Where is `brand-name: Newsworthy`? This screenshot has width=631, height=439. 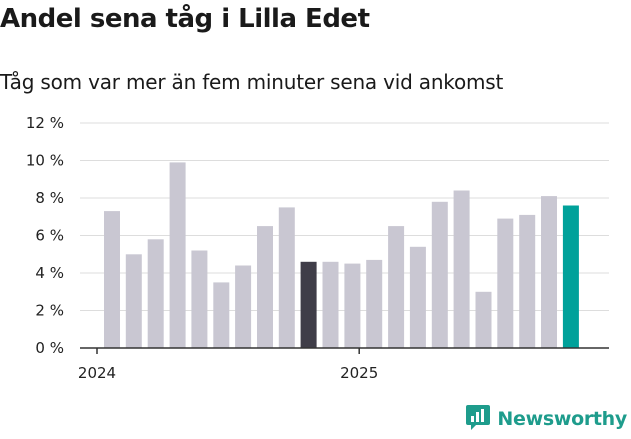 brand-name: Newsworthy is located at coordinates (562, 419).